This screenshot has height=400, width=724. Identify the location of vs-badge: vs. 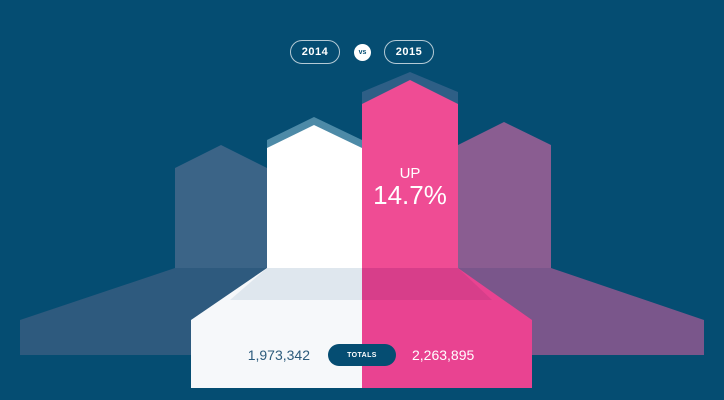
(362, 52).